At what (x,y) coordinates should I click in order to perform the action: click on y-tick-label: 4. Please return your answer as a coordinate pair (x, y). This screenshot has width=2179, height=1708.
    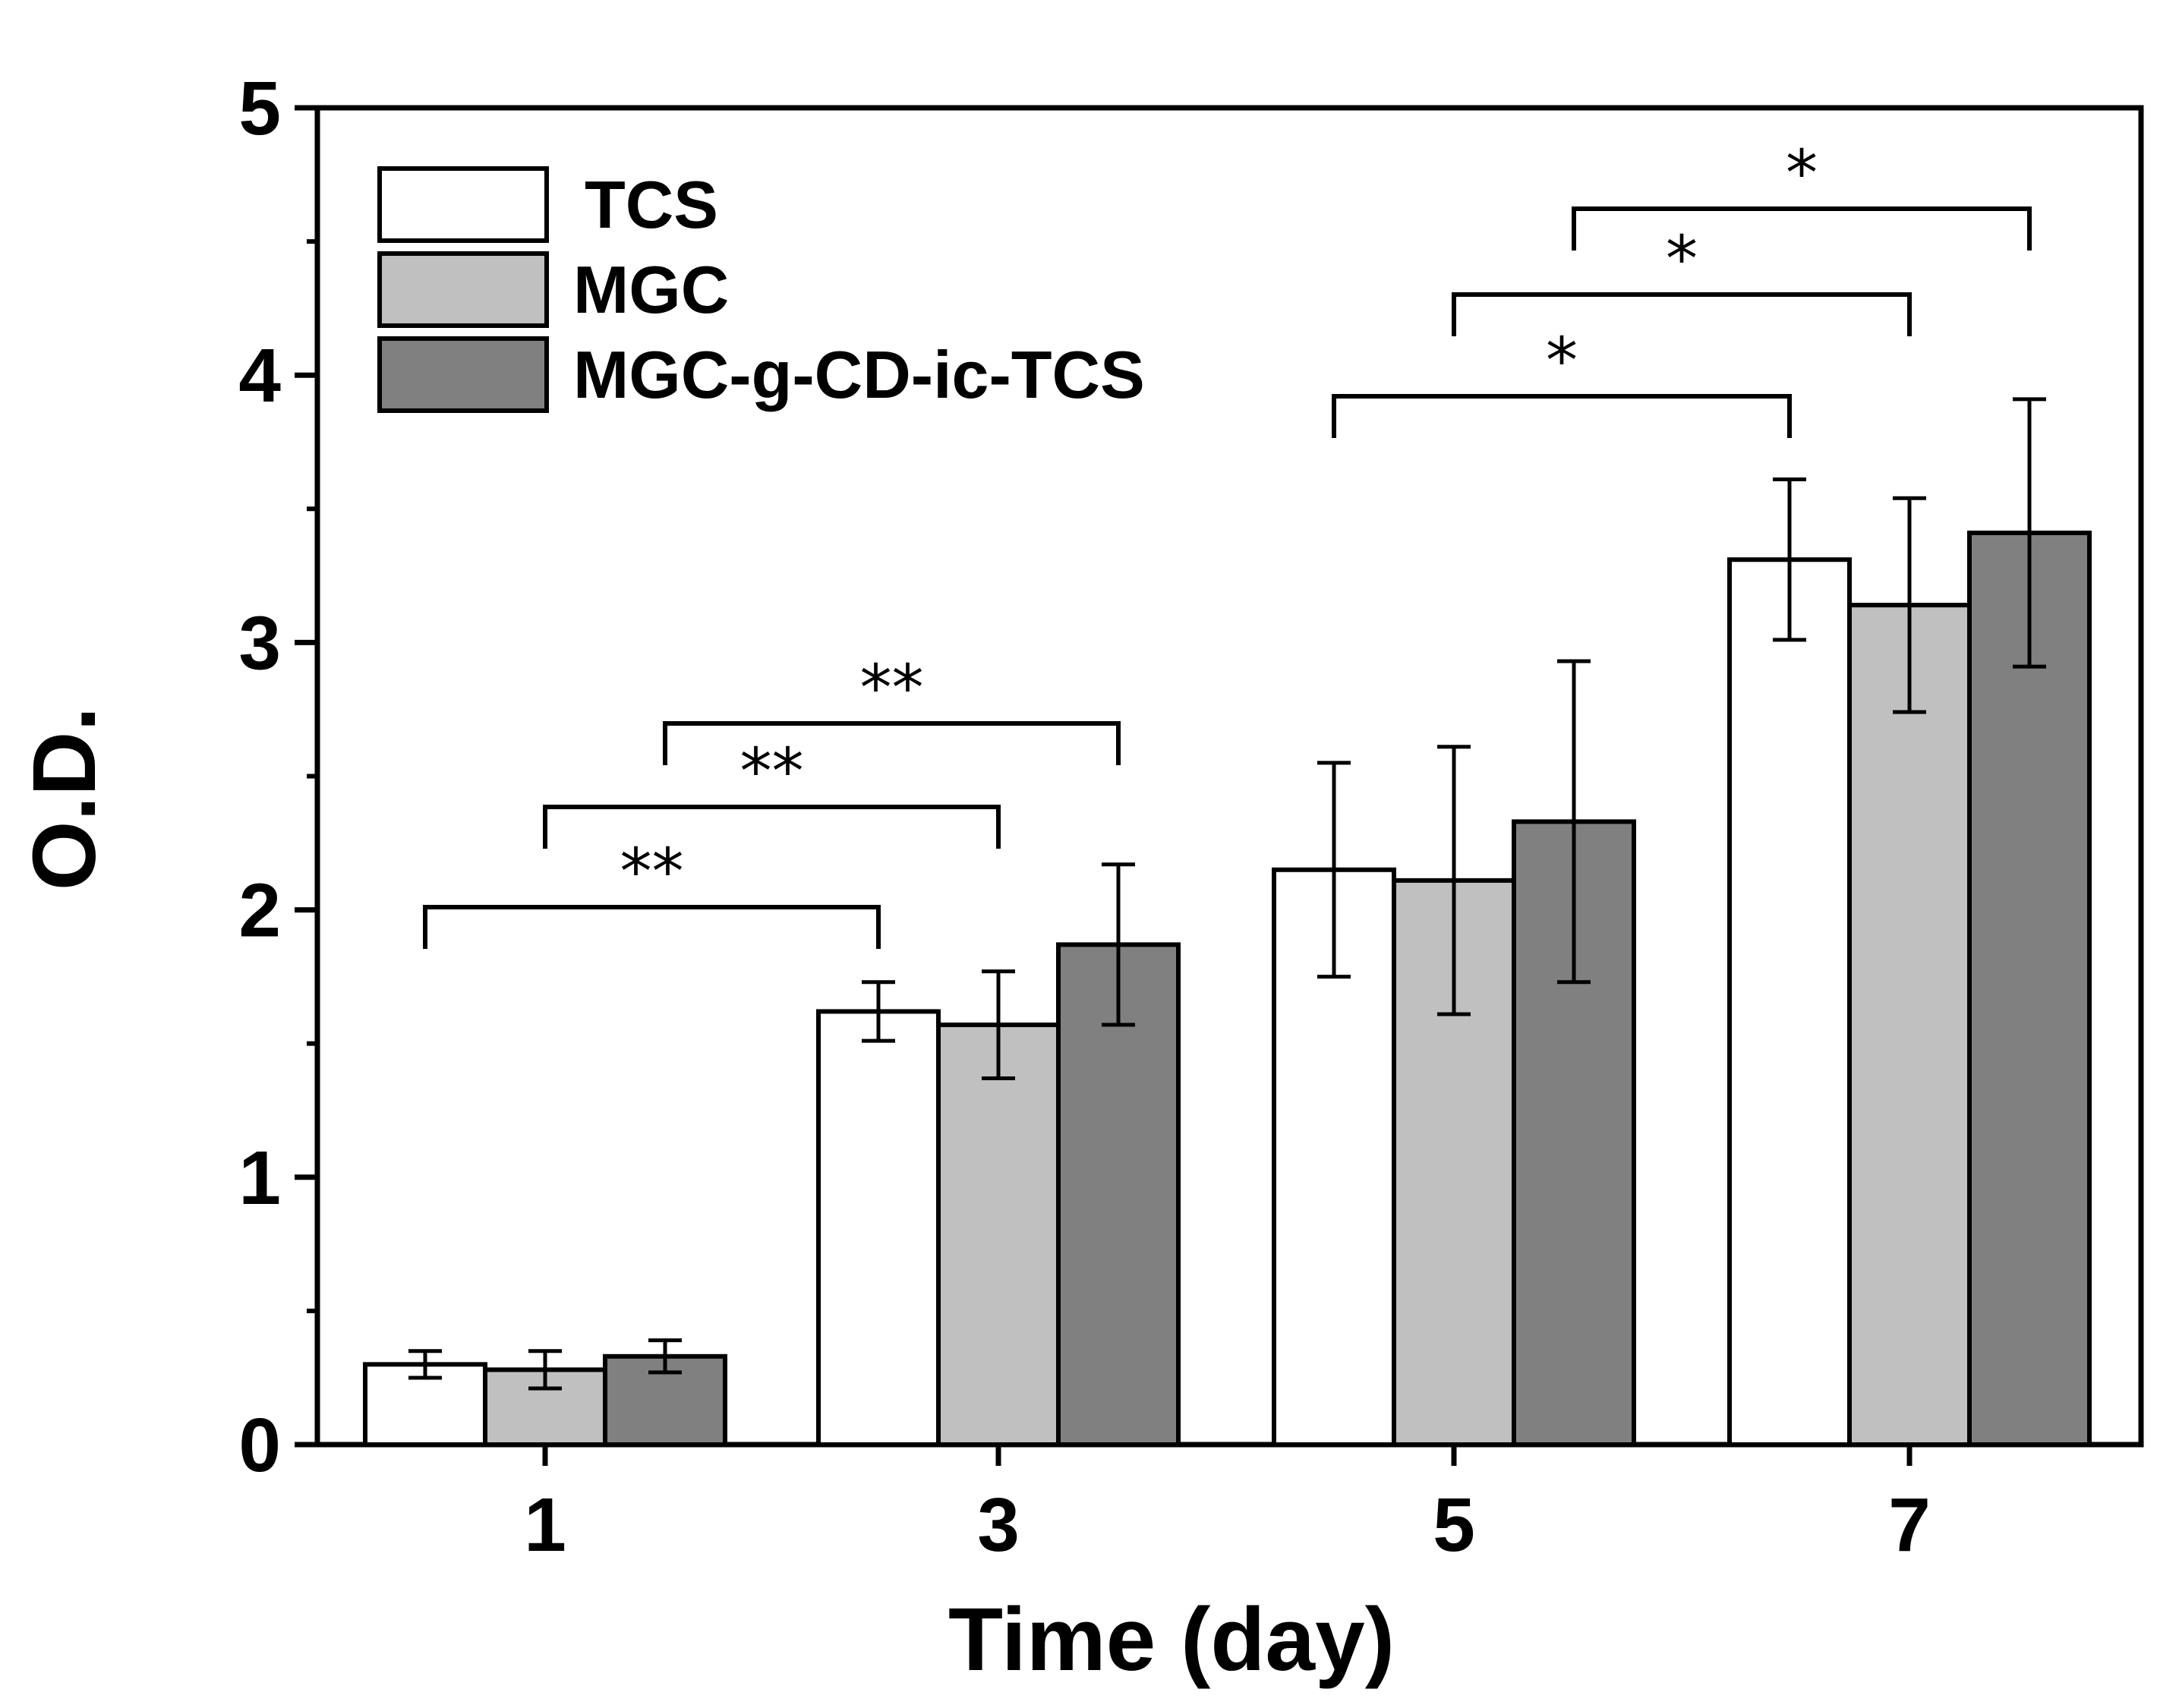
    Looking at the image, I should click on (259, 375).